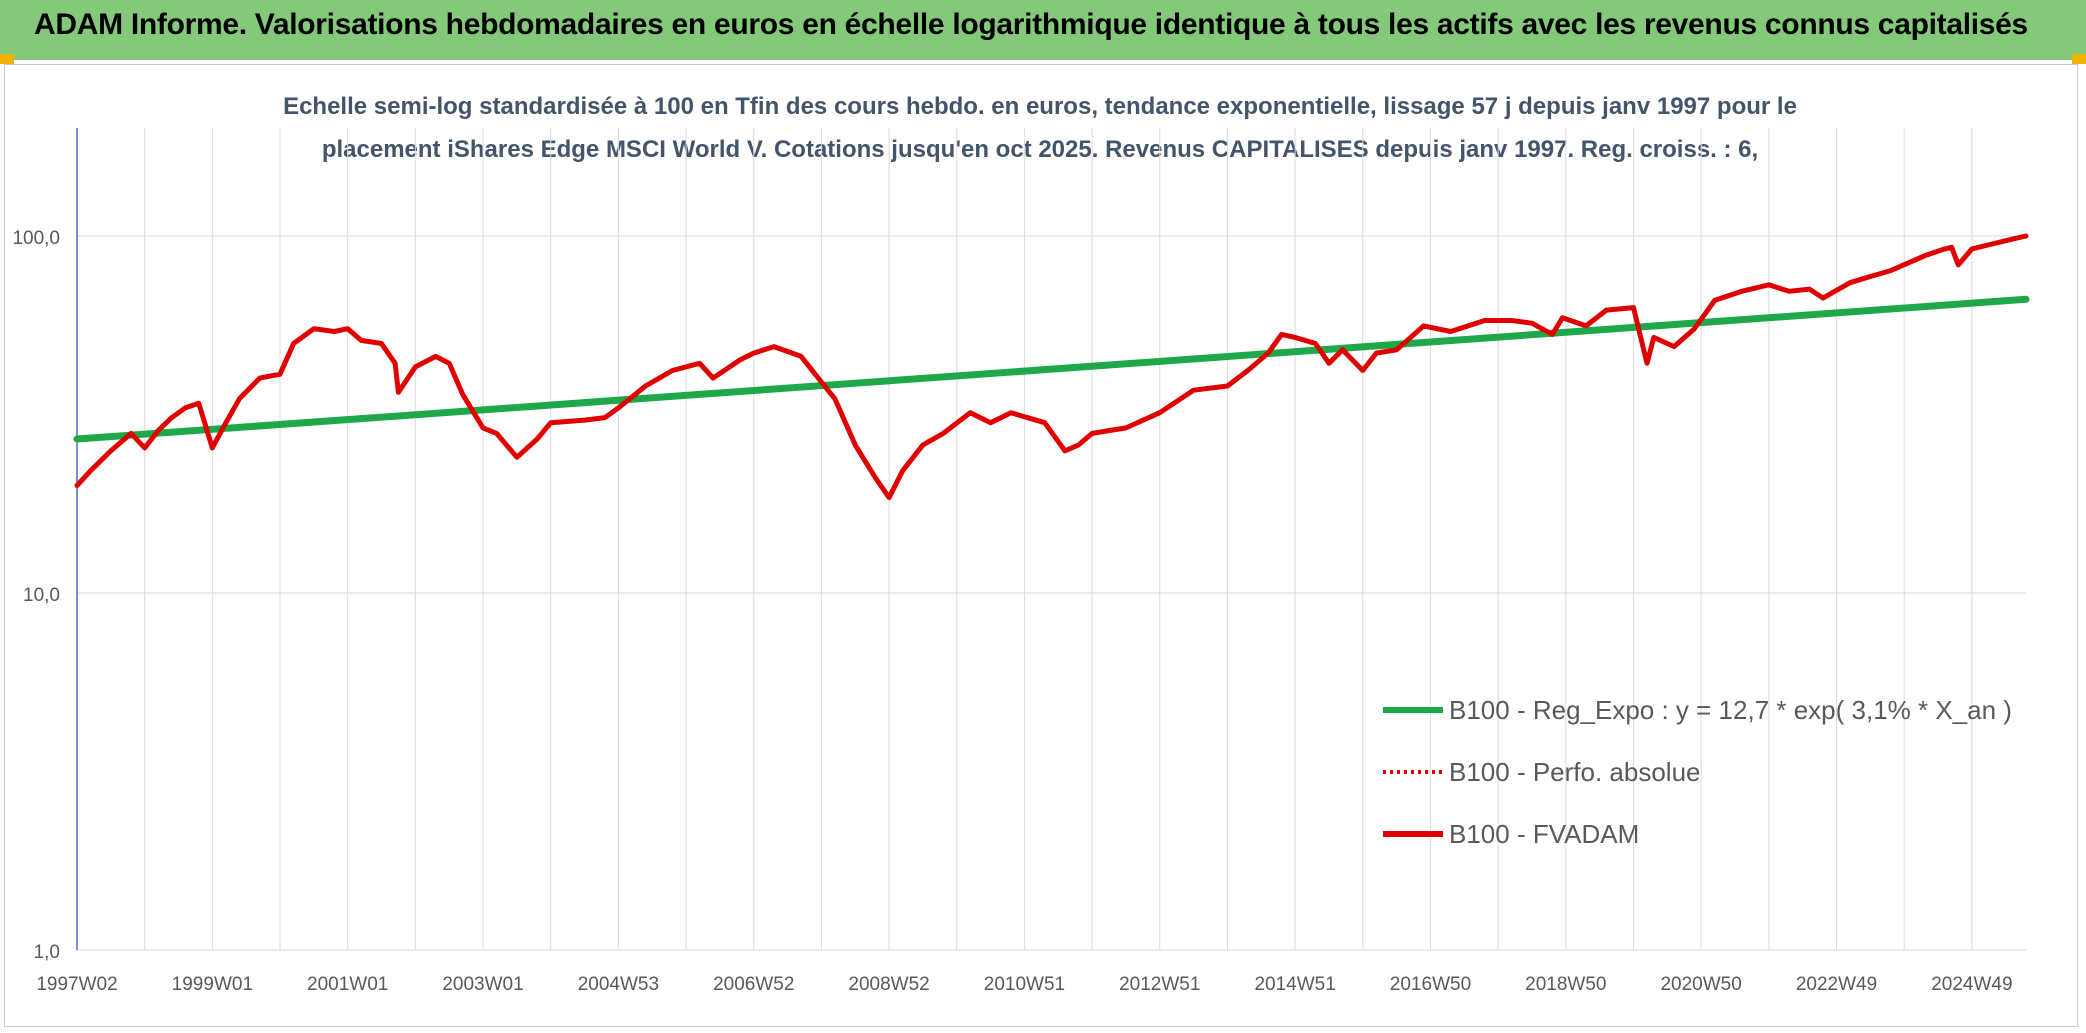  Describe the element at coordinates (2079, 59) in the screenshot. I see `corner-mark-top-right` at that location.